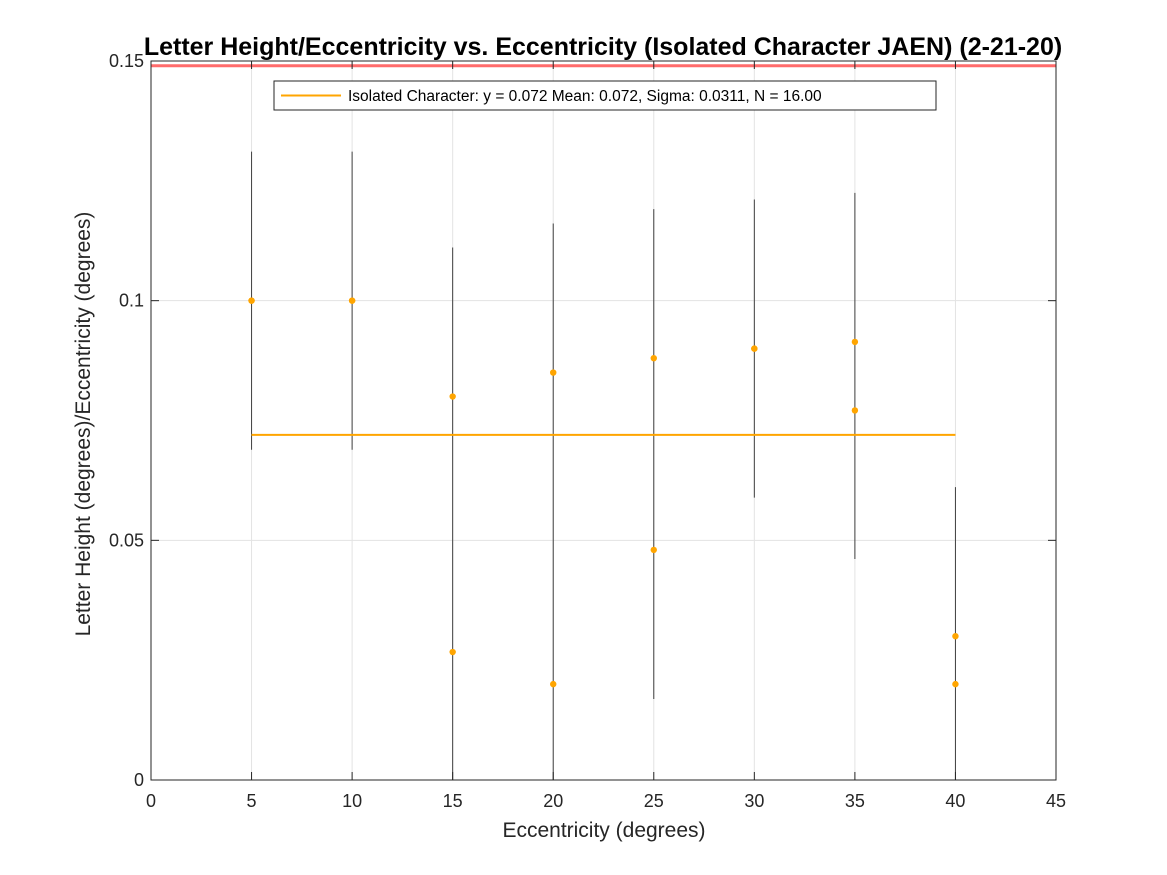  I want to click on x-tick-label: 5, so click(252, 801).